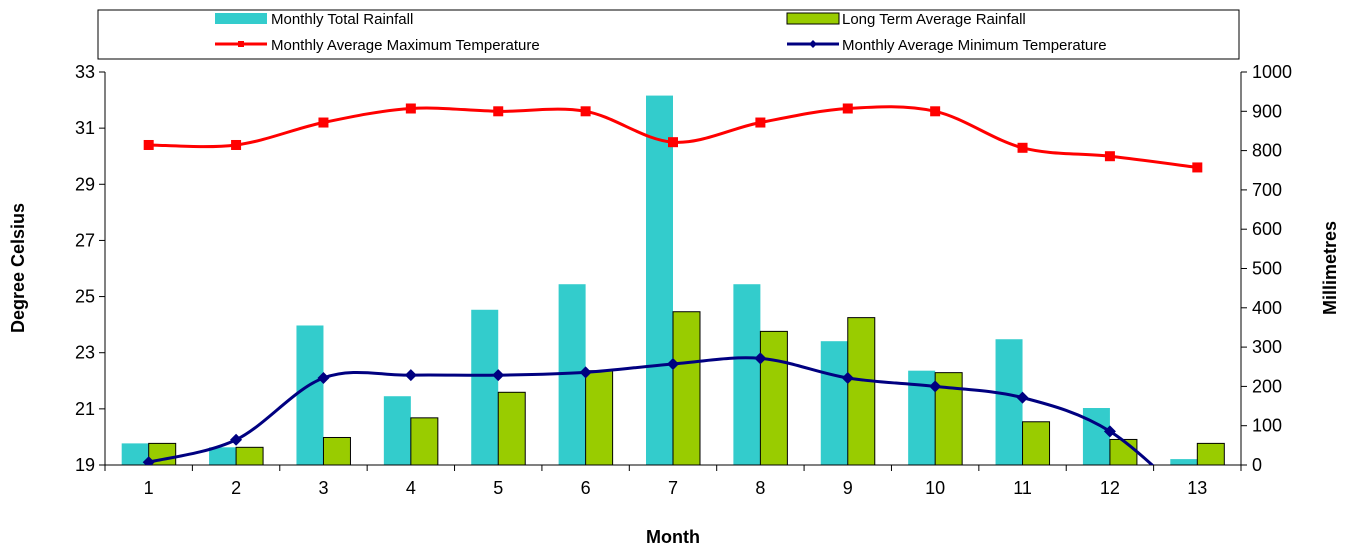 The height and width of the screenshot is (550, 1355). Describe the element at coordinates (673, 537) in the screenshot. I see `x-axis-title: Month` at that location.